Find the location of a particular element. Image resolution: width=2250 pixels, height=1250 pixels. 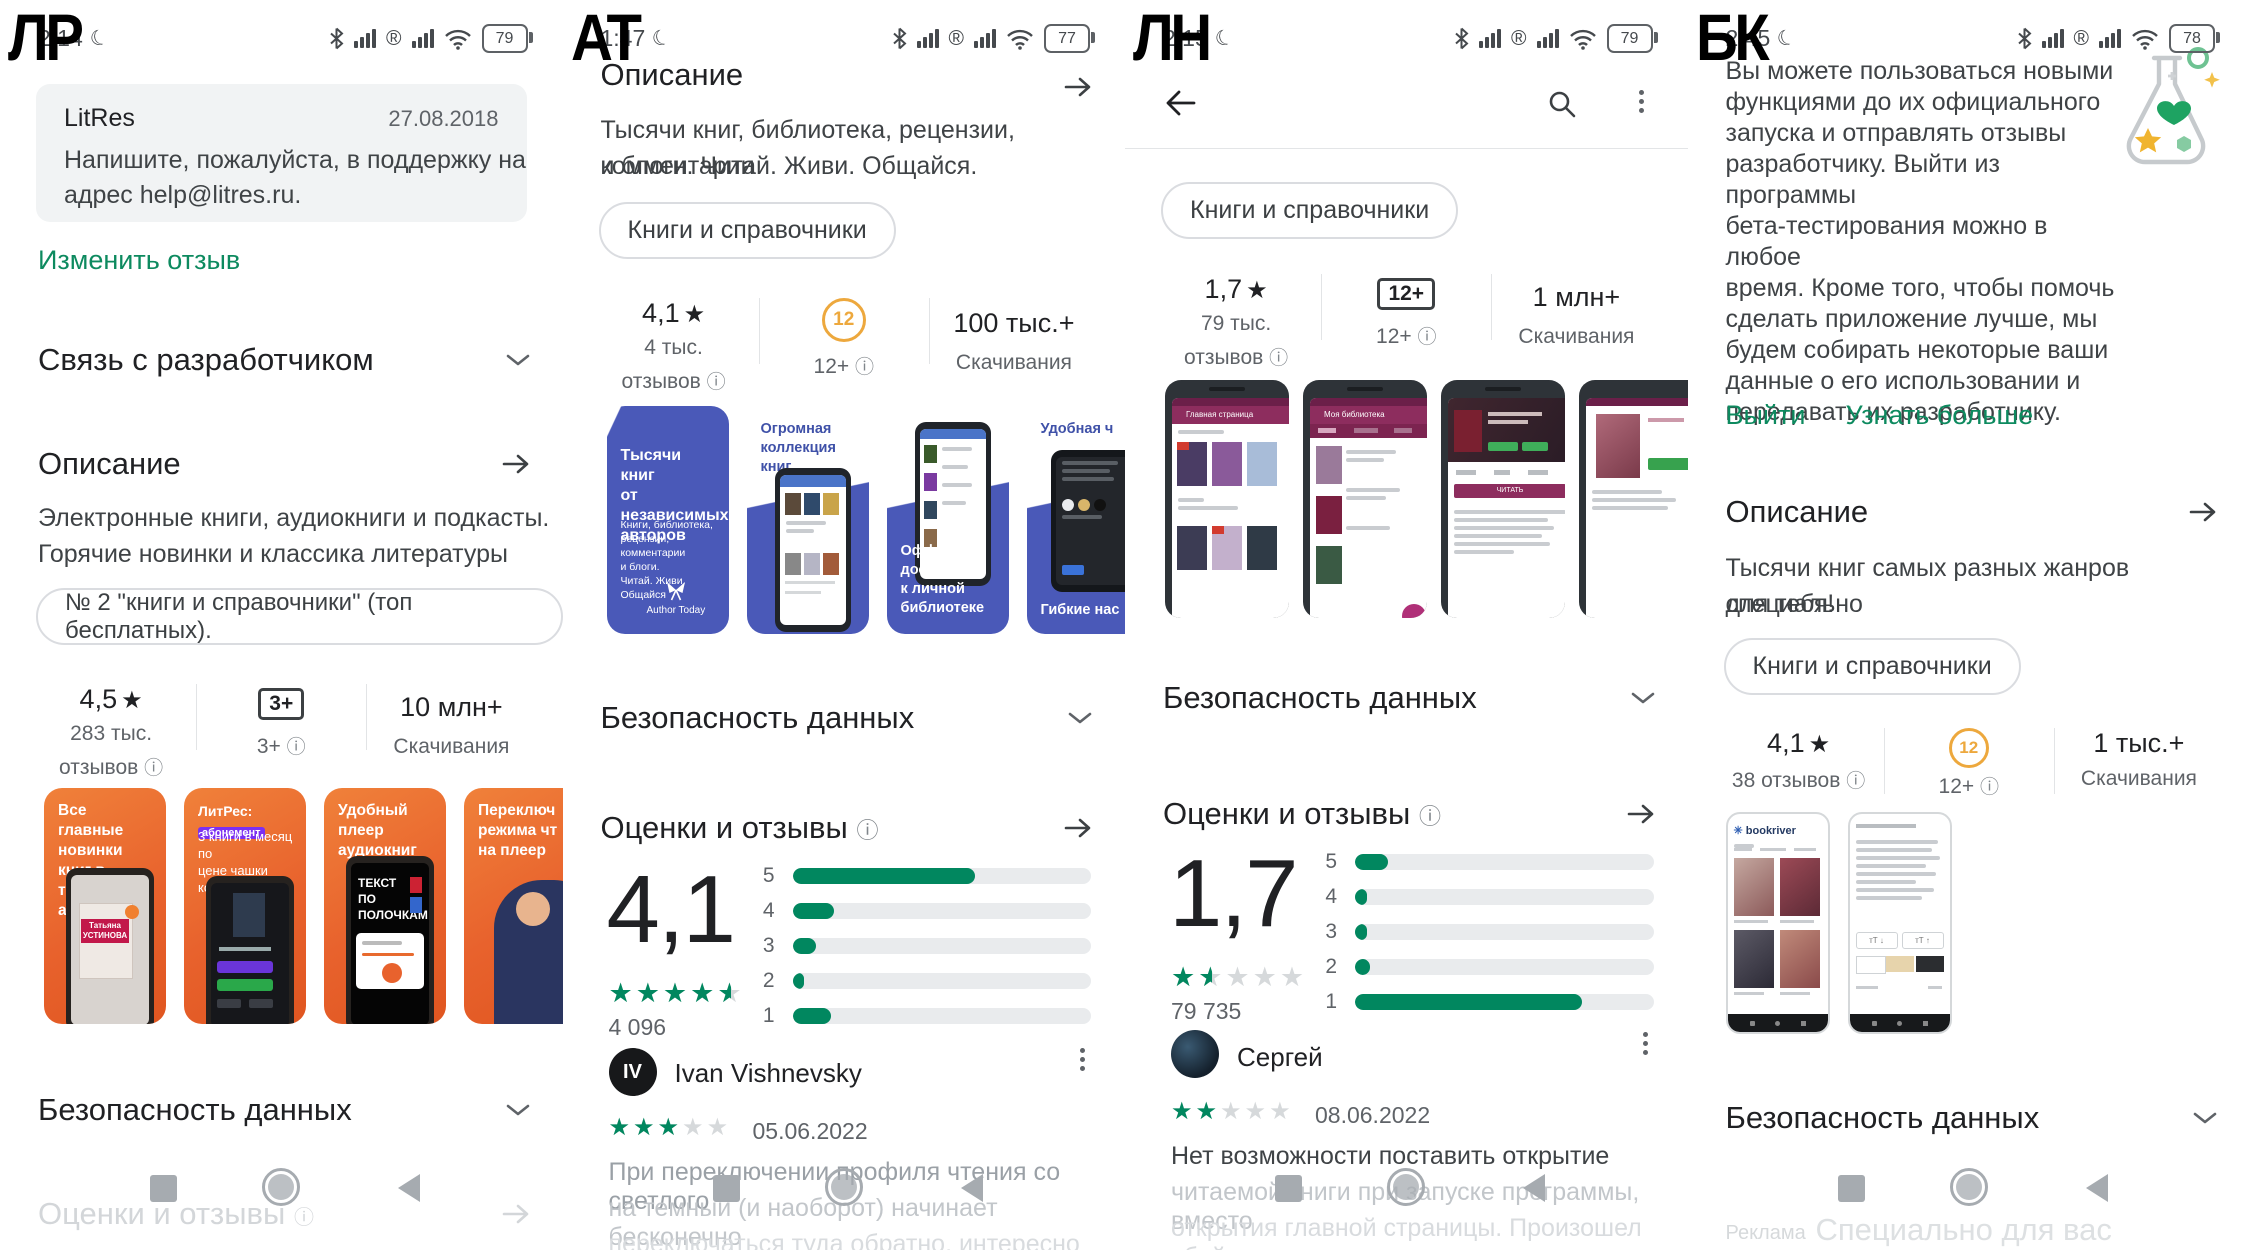

review-date: 08.06.2022 is located at coordinates (1373, 1115).